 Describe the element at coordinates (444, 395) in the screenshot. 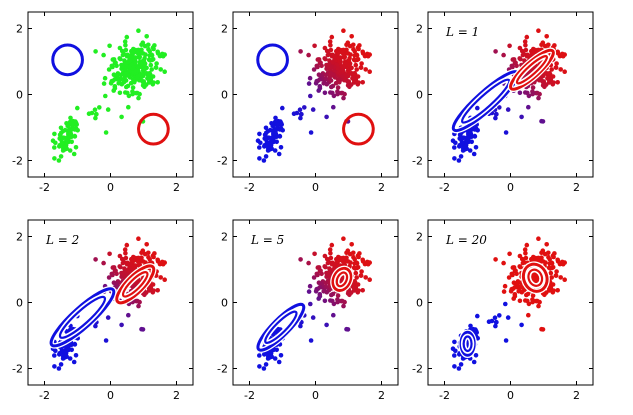

I see `x-tick-label: -2` at that location.